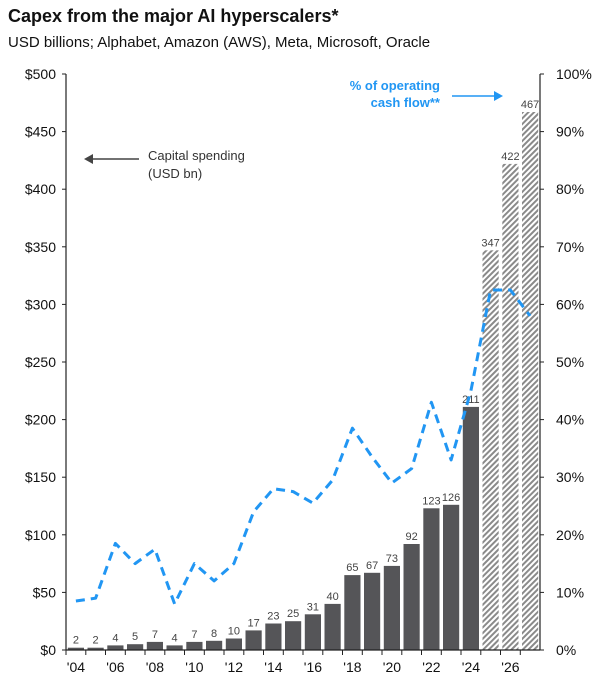 The height and width of the screenshot is (687, 613). Describe the element at coordinates (40, 304) in the screenshot. I see `y-left-tick-label: $300` at that location.